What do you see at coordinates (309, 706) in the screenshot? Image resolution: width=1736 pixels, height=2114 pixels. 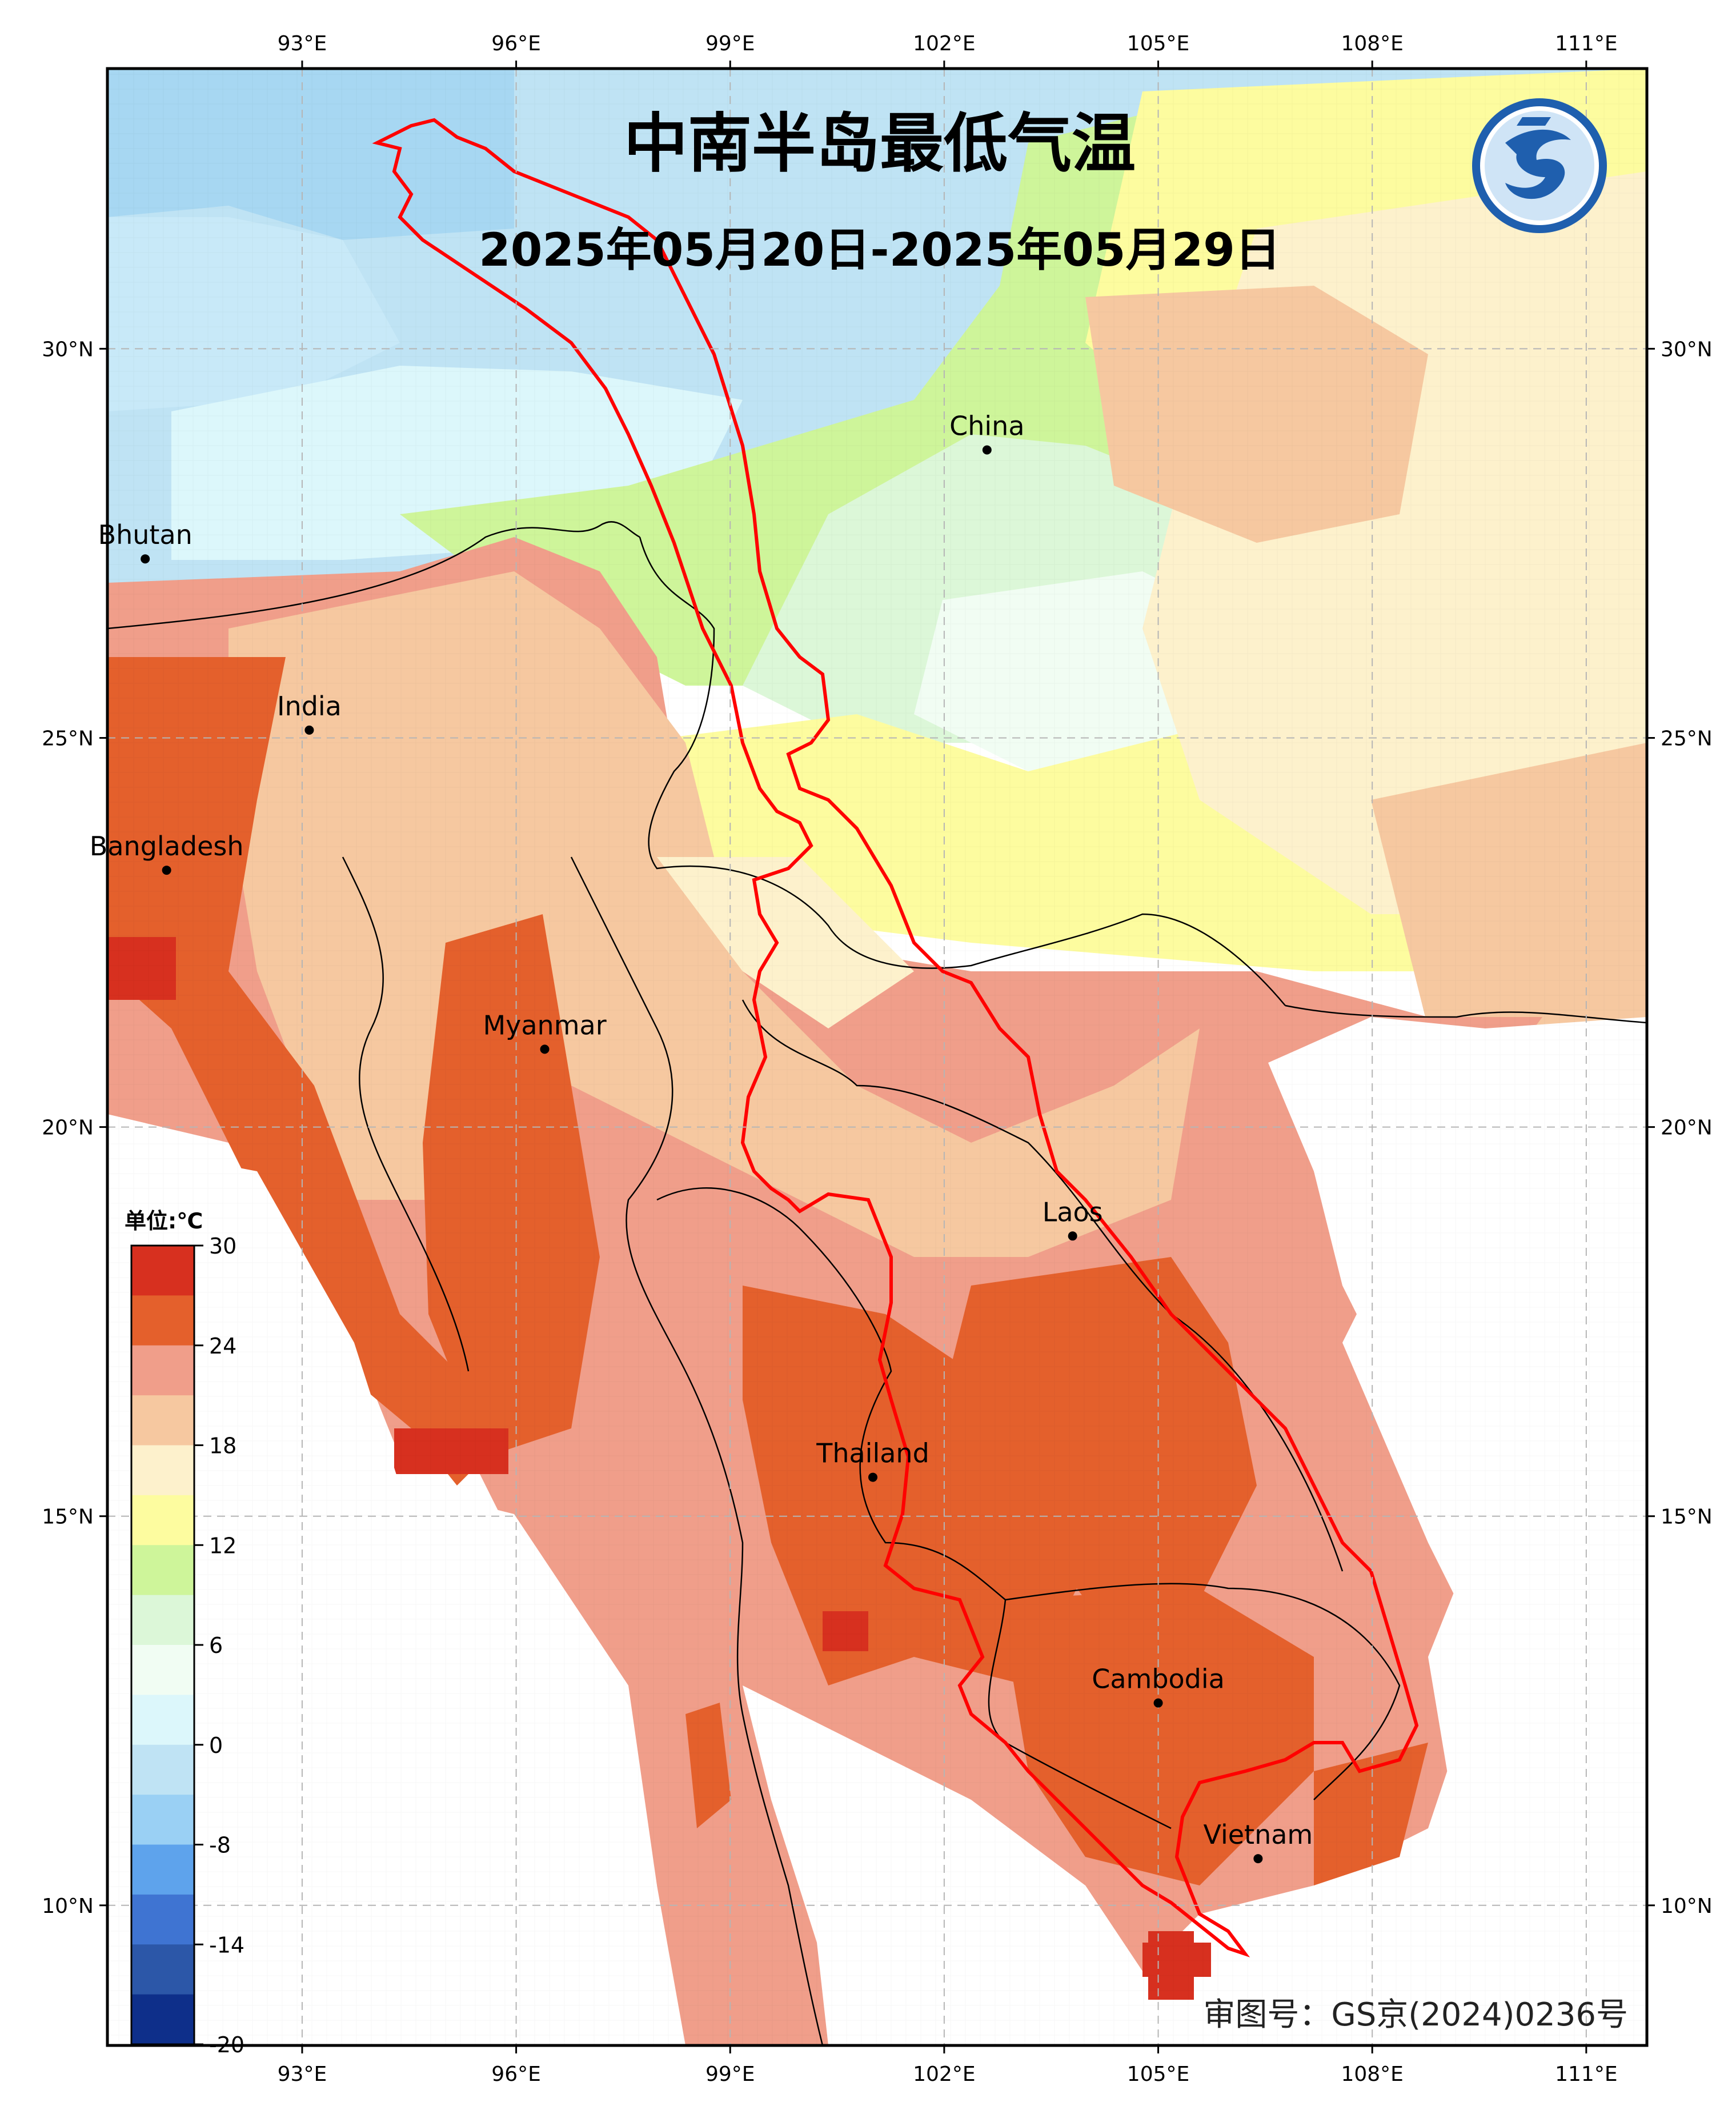 I see `place-label: India` at bounding box center [309, 706].